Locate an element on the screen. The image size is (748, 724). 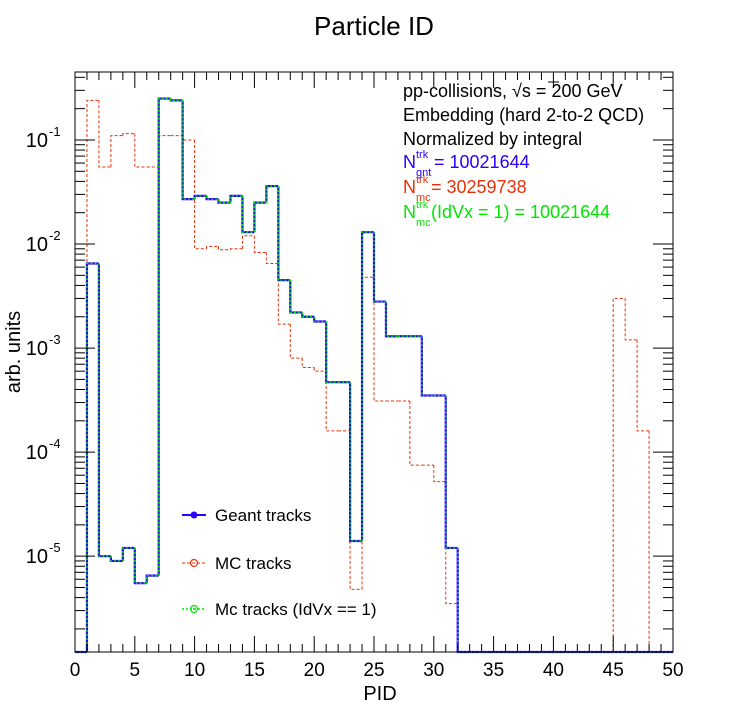
n-gnt-sub: gnt is located at coordinates (423, 173).